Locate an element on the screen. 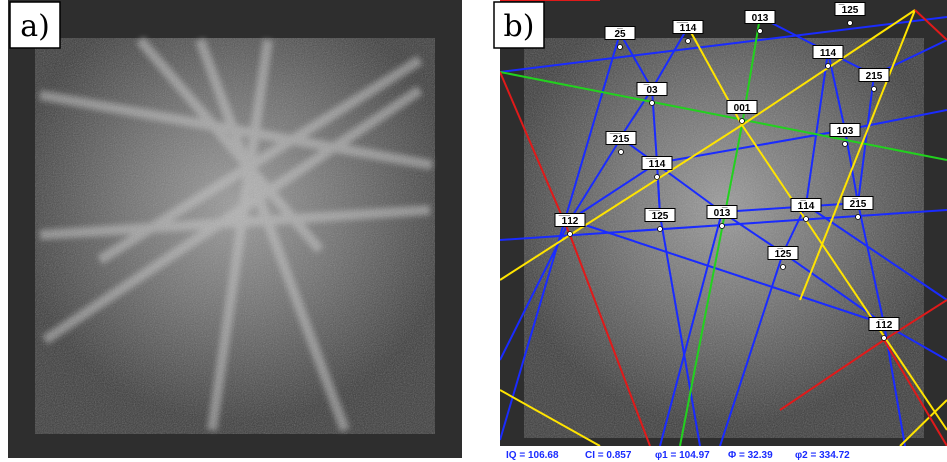 This screenshot has height=462, width=947. status-bar is located at coordinates (723, 454).